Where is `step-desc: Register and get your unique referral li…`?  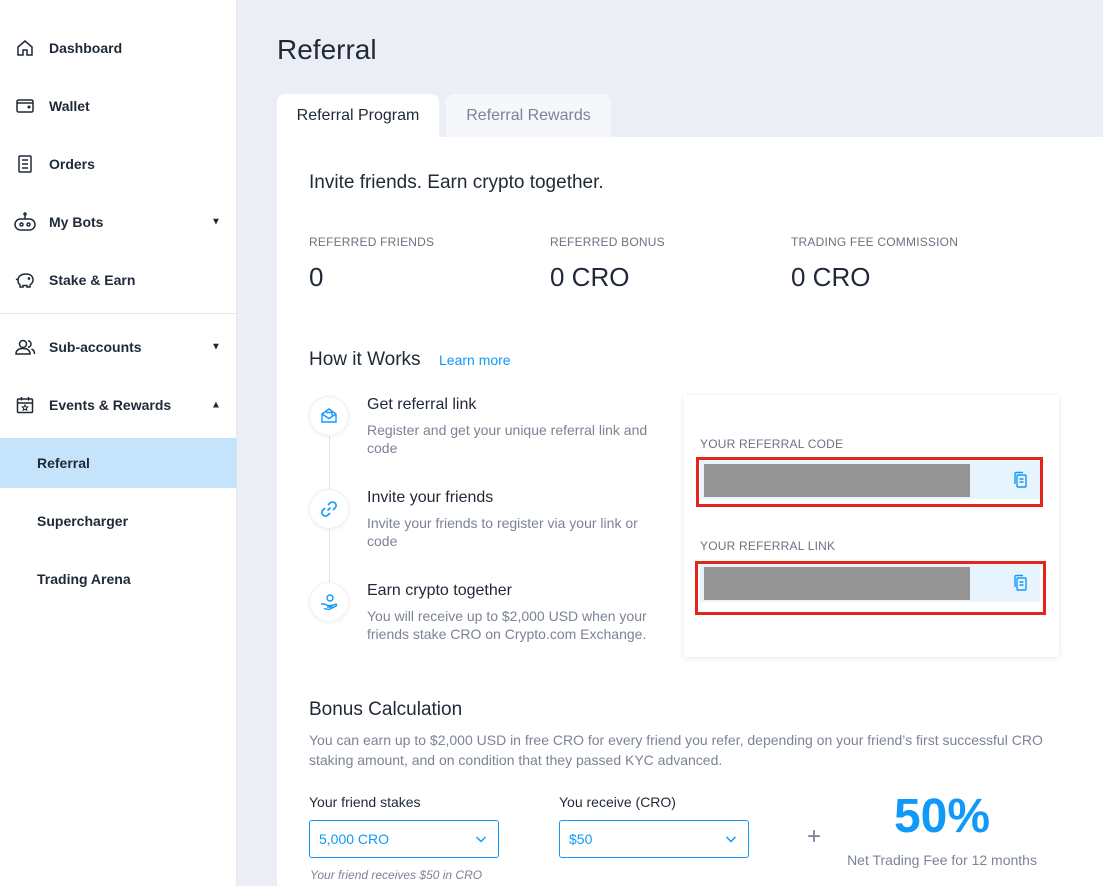
step-desc: Register and get your unique referral li… is located at coordinates (507, 439).